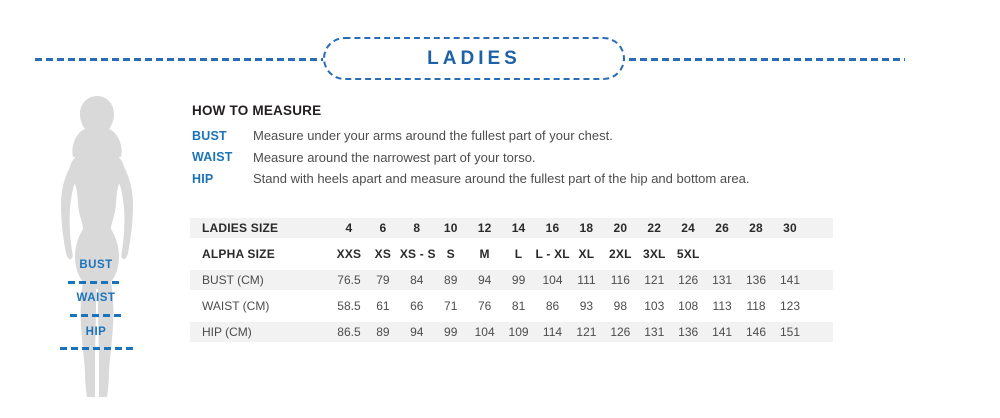  I want to click on table-cell: 103, so click(654, 306).